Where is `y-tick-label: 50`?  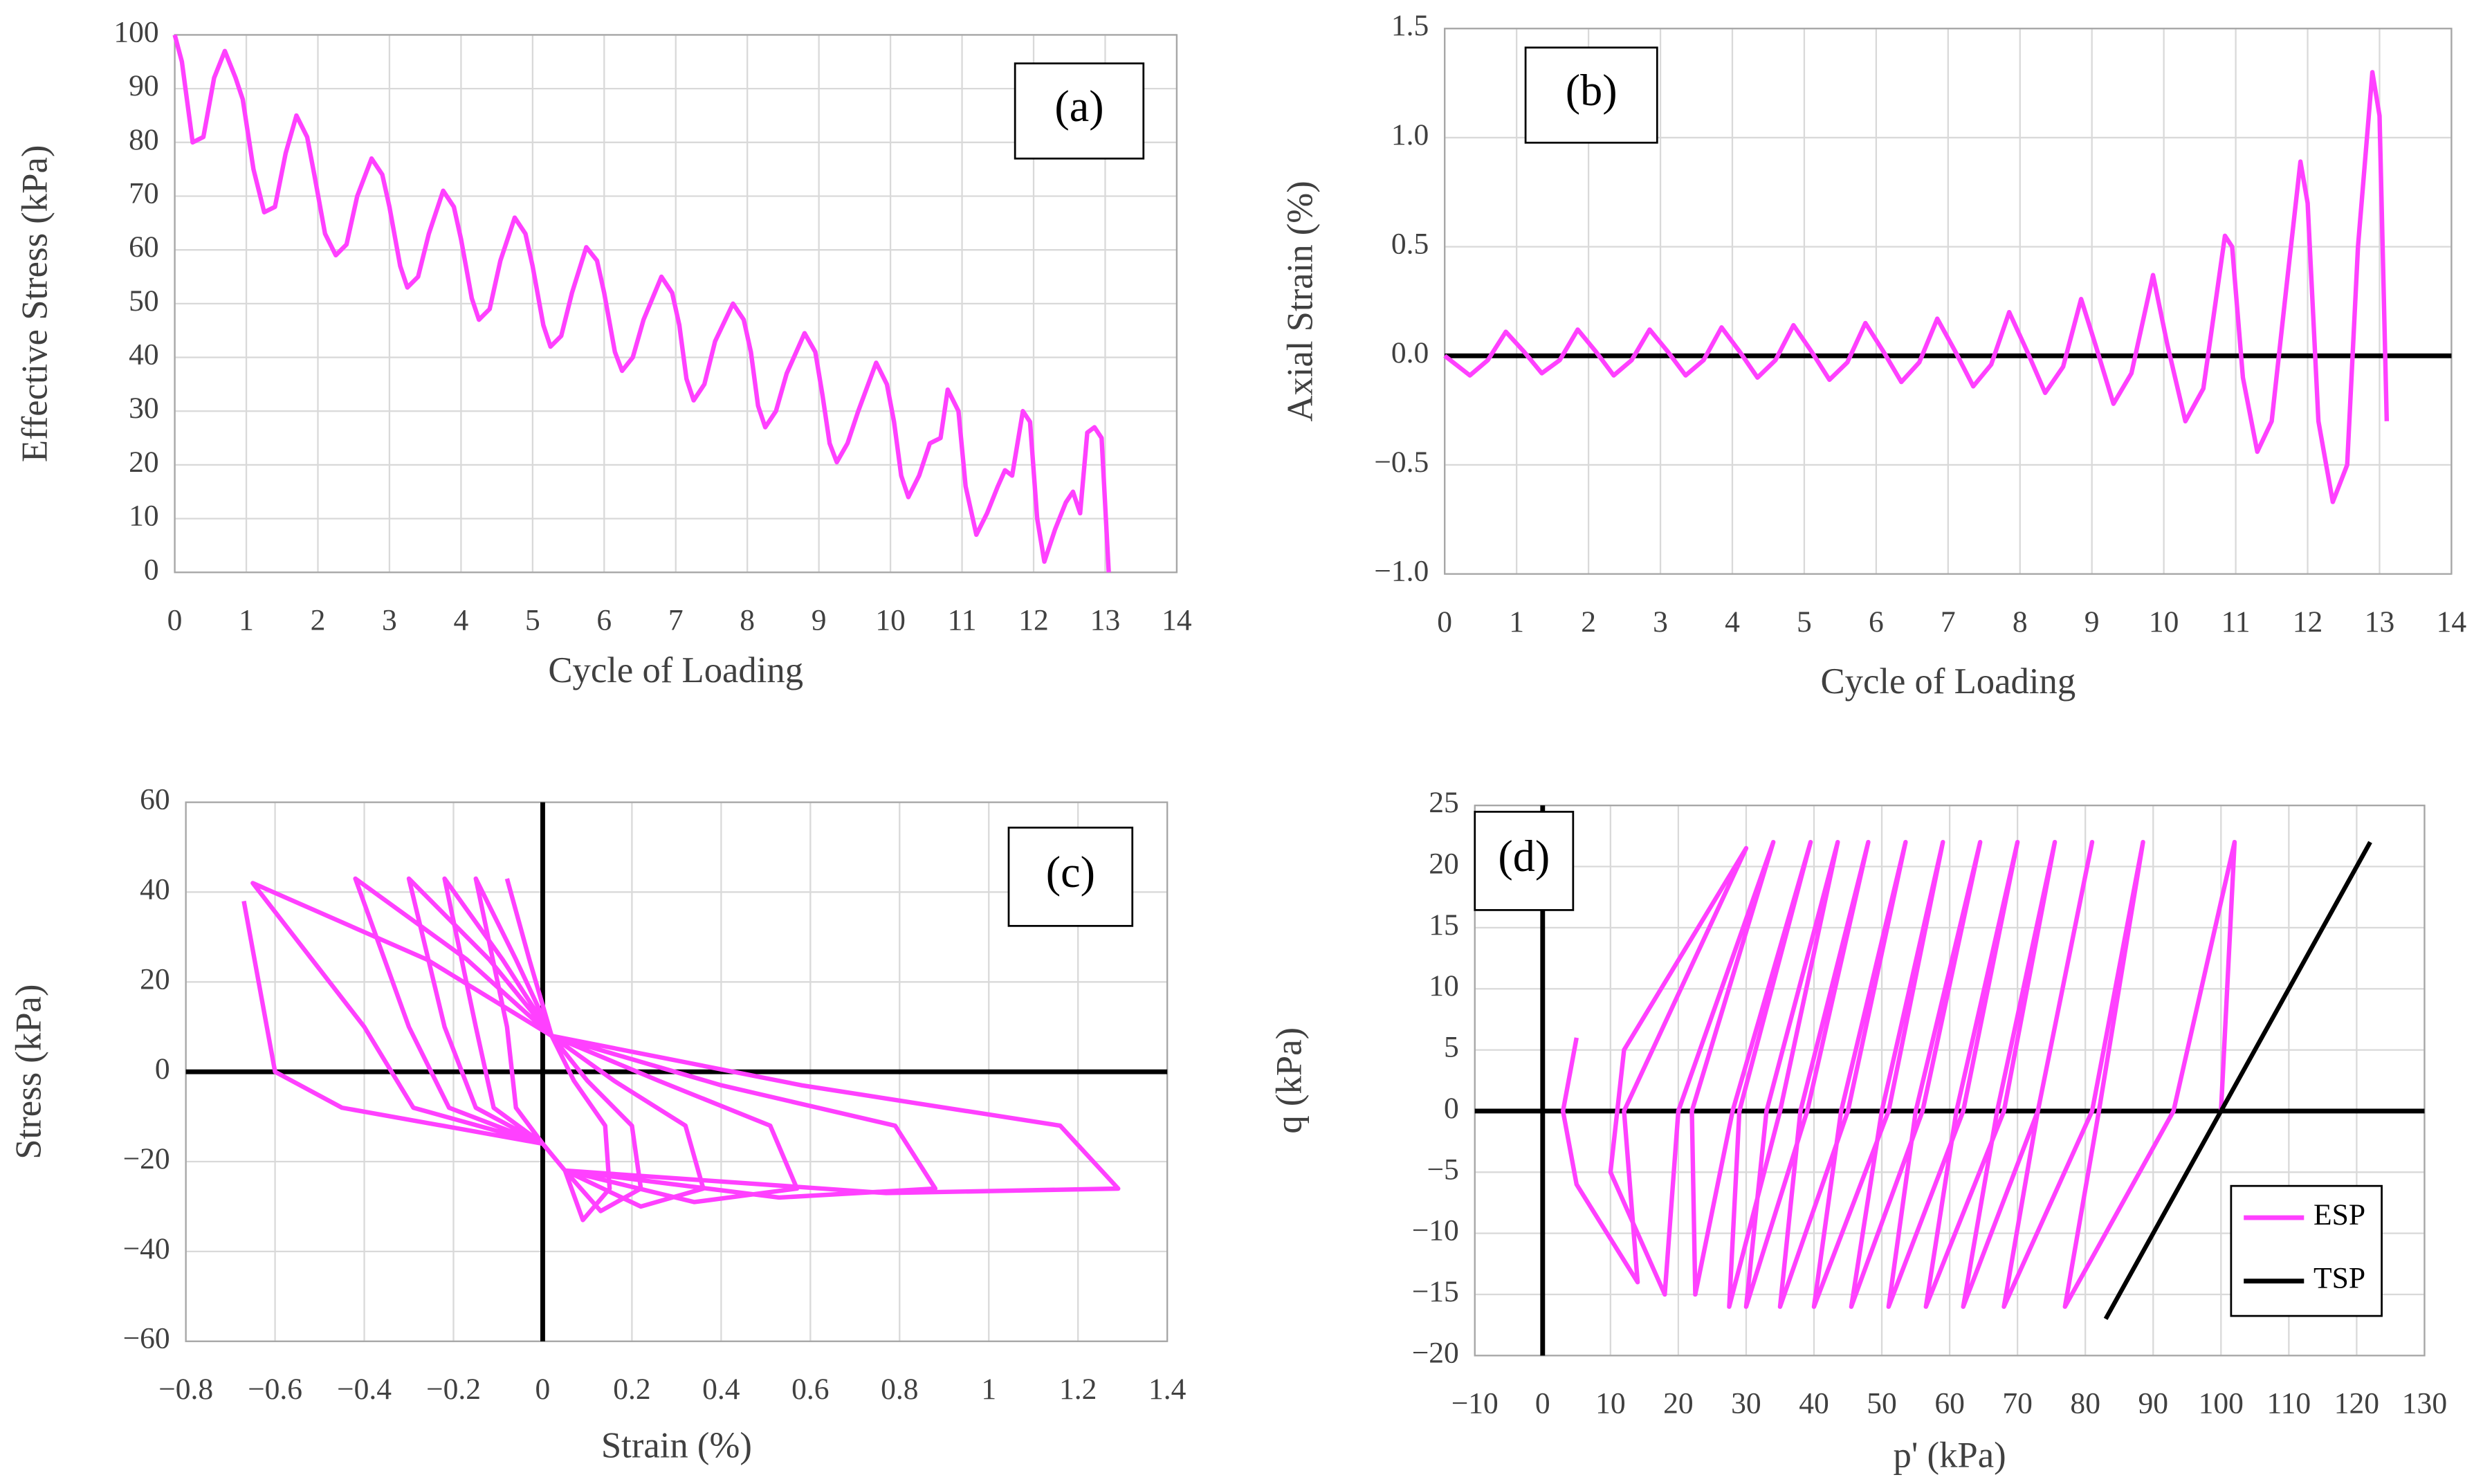
y-tick-label: 50 is located at coordinates (144, 301).